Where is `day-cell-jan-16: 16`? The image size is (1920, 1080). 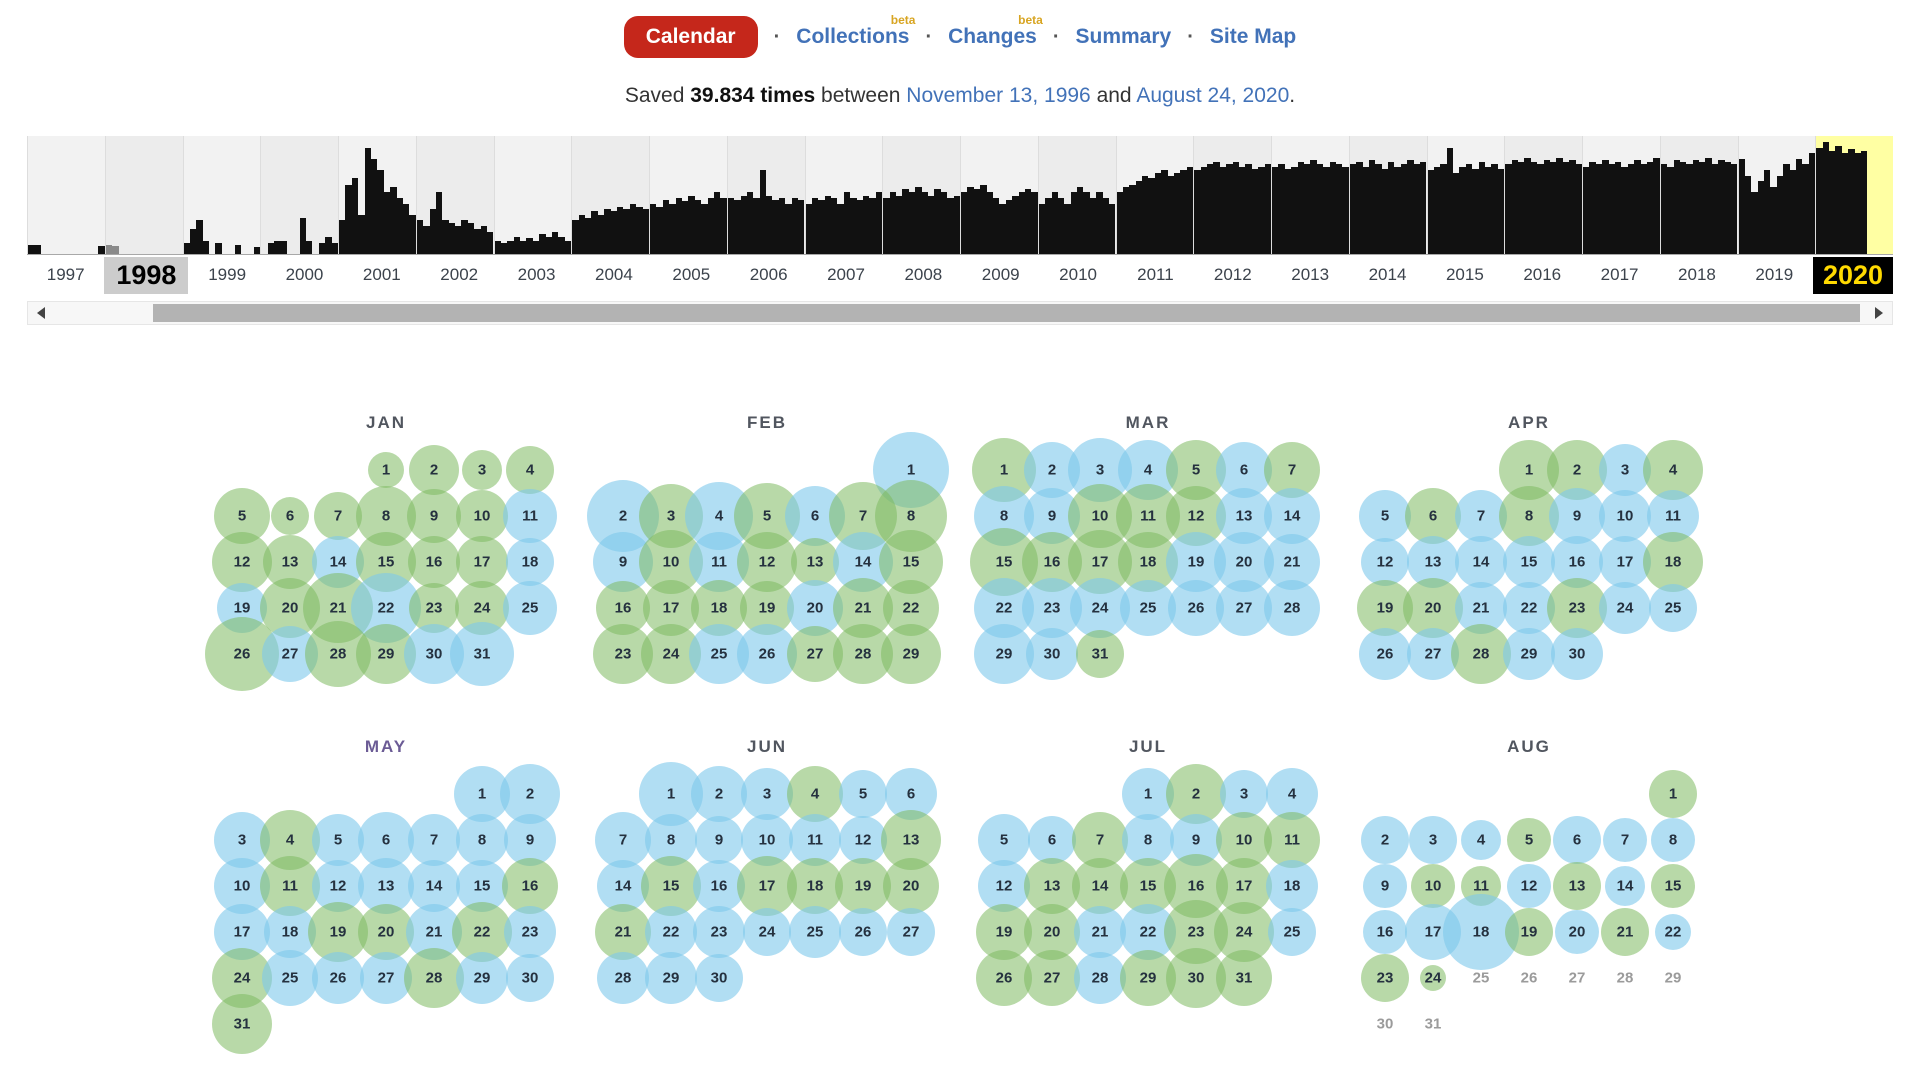 day-cell-jan-16: 16 is located at coordinates (434, 562).